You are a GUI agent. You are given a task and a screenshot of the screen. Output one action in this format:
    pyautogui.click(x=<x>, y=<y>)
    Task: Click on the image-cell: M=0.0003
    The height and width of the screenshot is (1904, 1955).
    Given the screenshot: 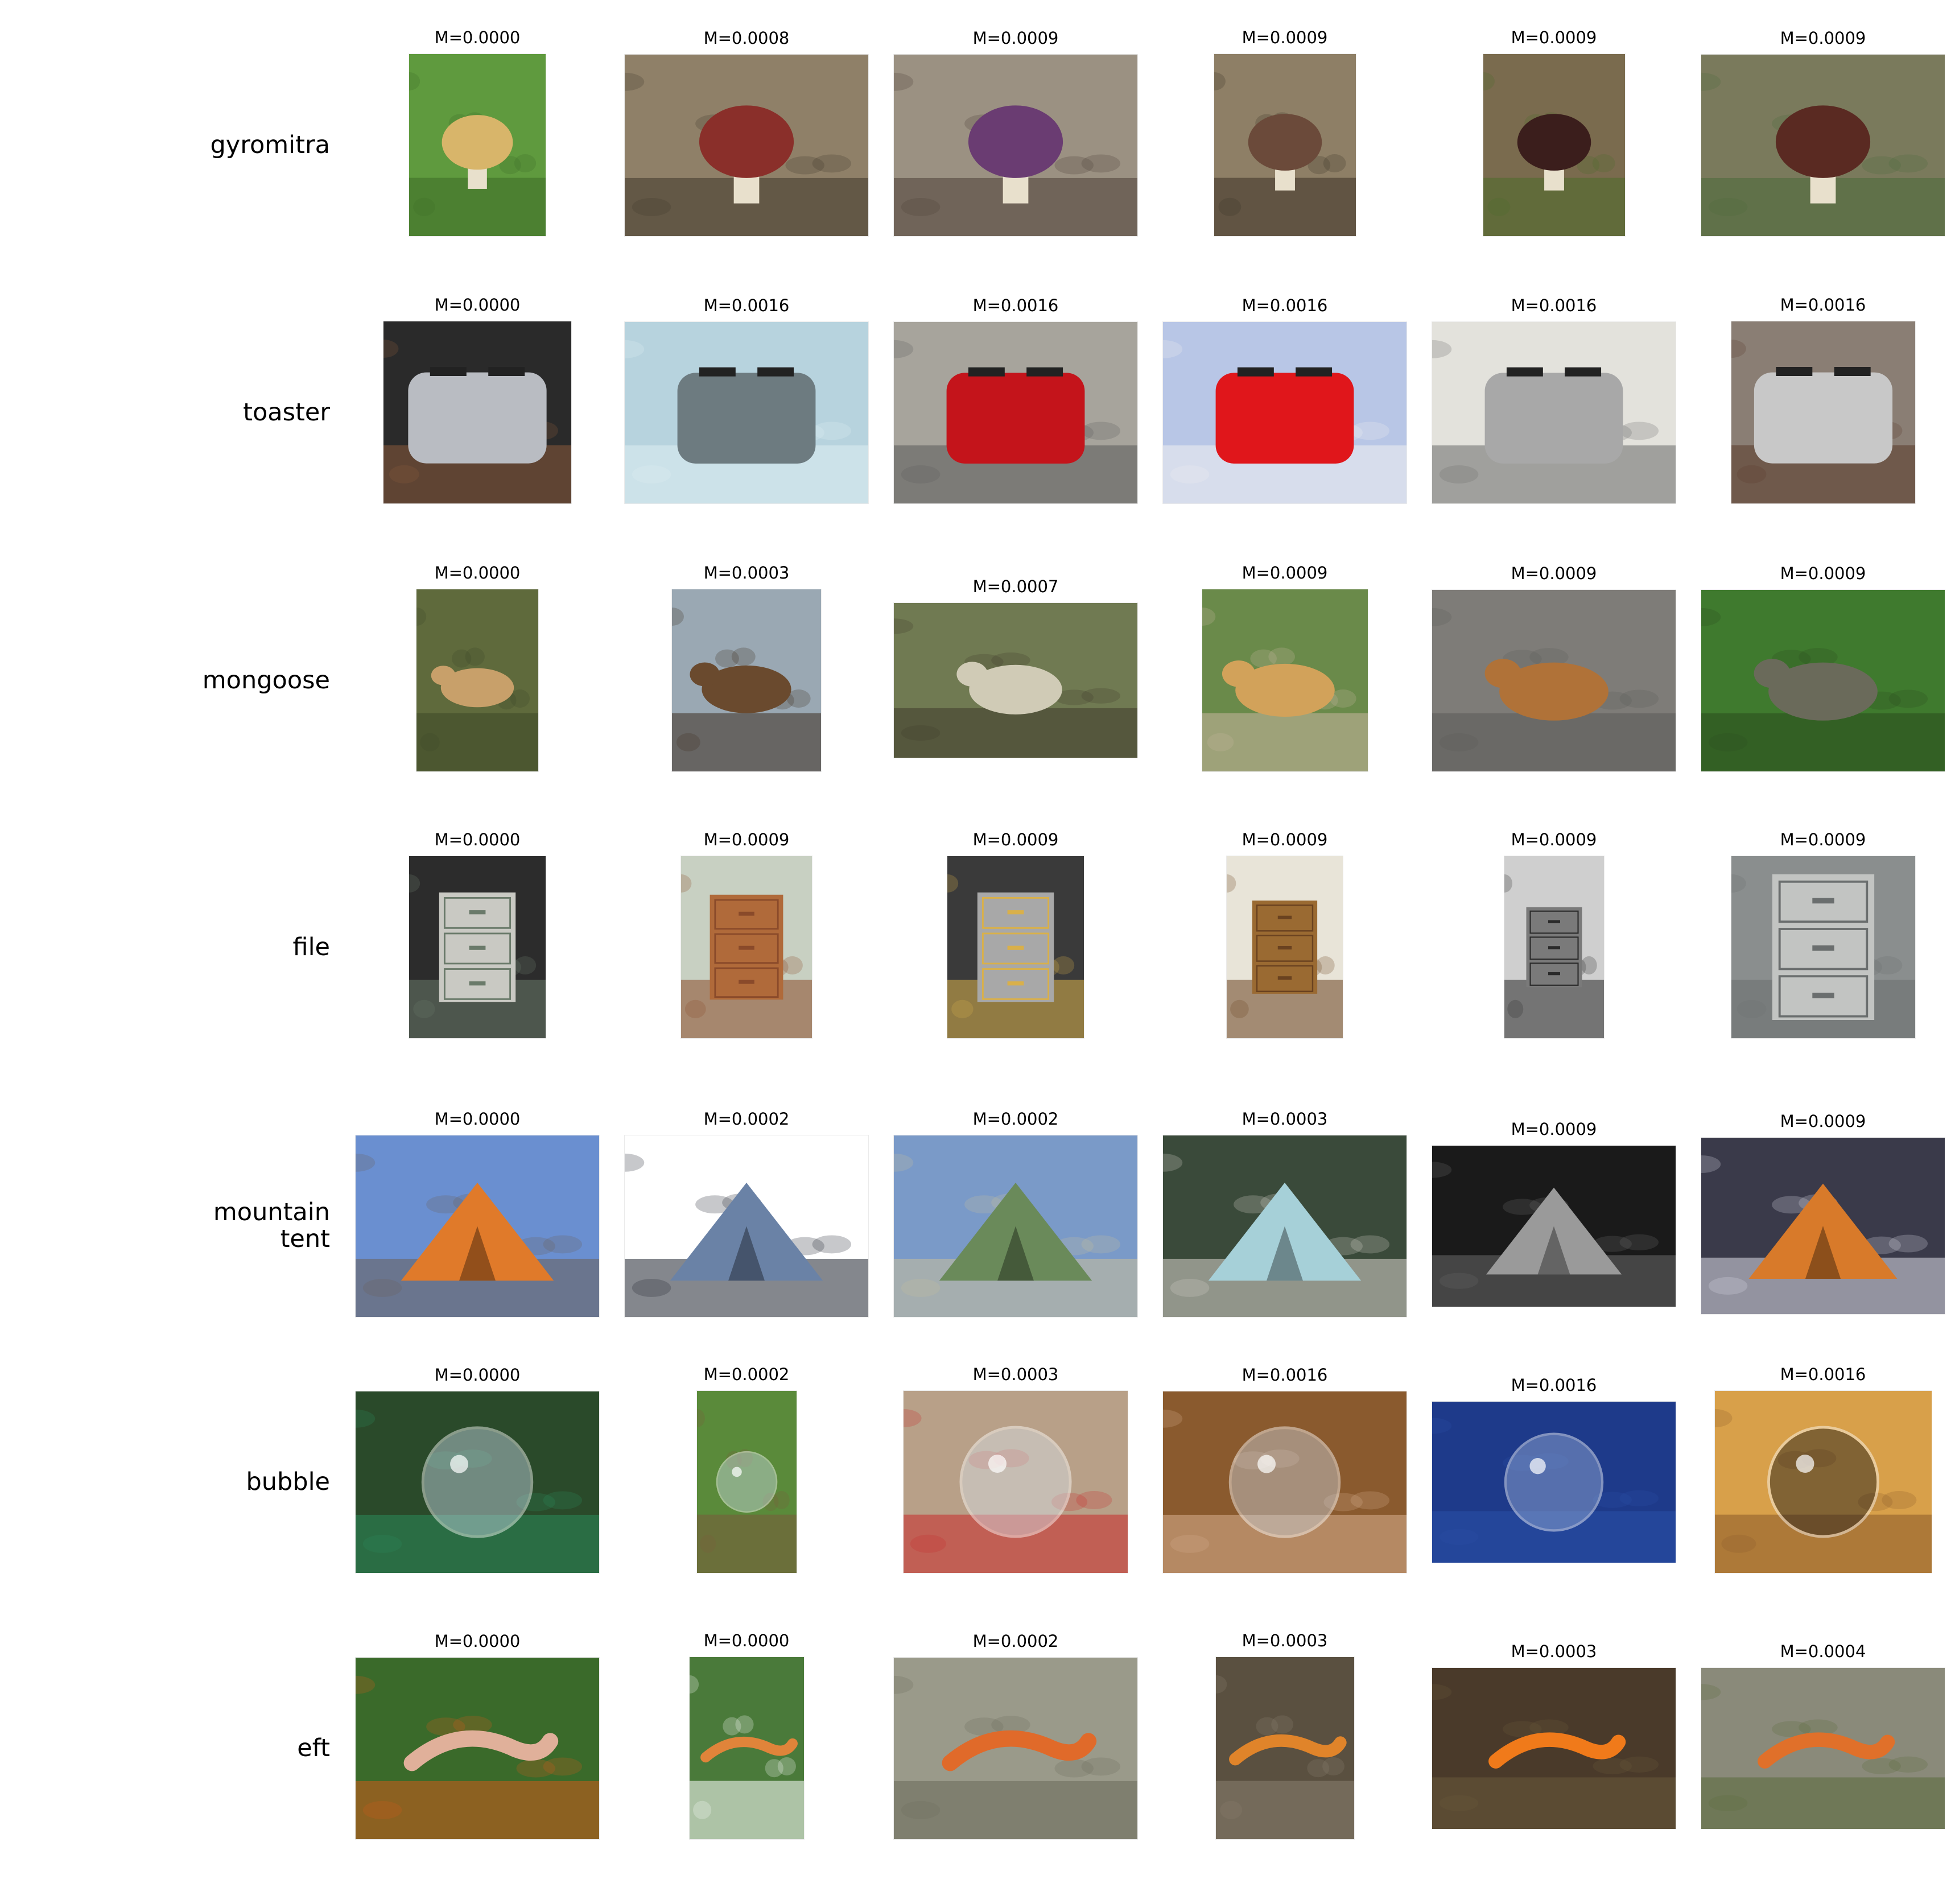 What is the action you would take?
    pyautogui.click(x=1554, y=1732)
    